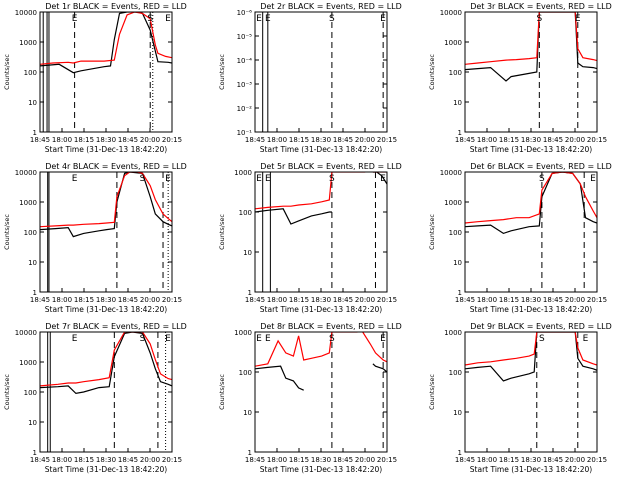 The width and height of the screenshot is (640, 480). Describe the element at coordinates (245, 133) in the screenshot. I see `y-tick-label: 10⁻¹` at that location.